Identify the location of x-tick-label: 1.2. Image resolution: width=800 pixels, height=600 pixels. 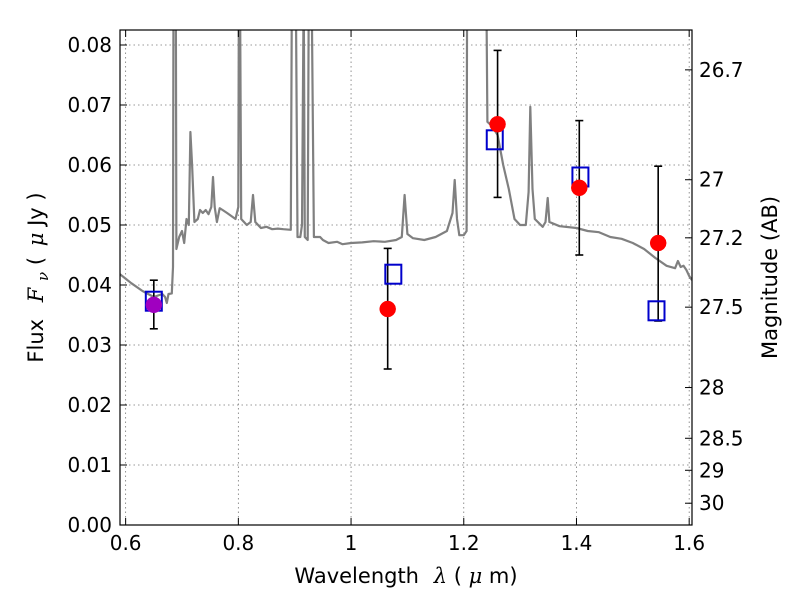
(464, 543).